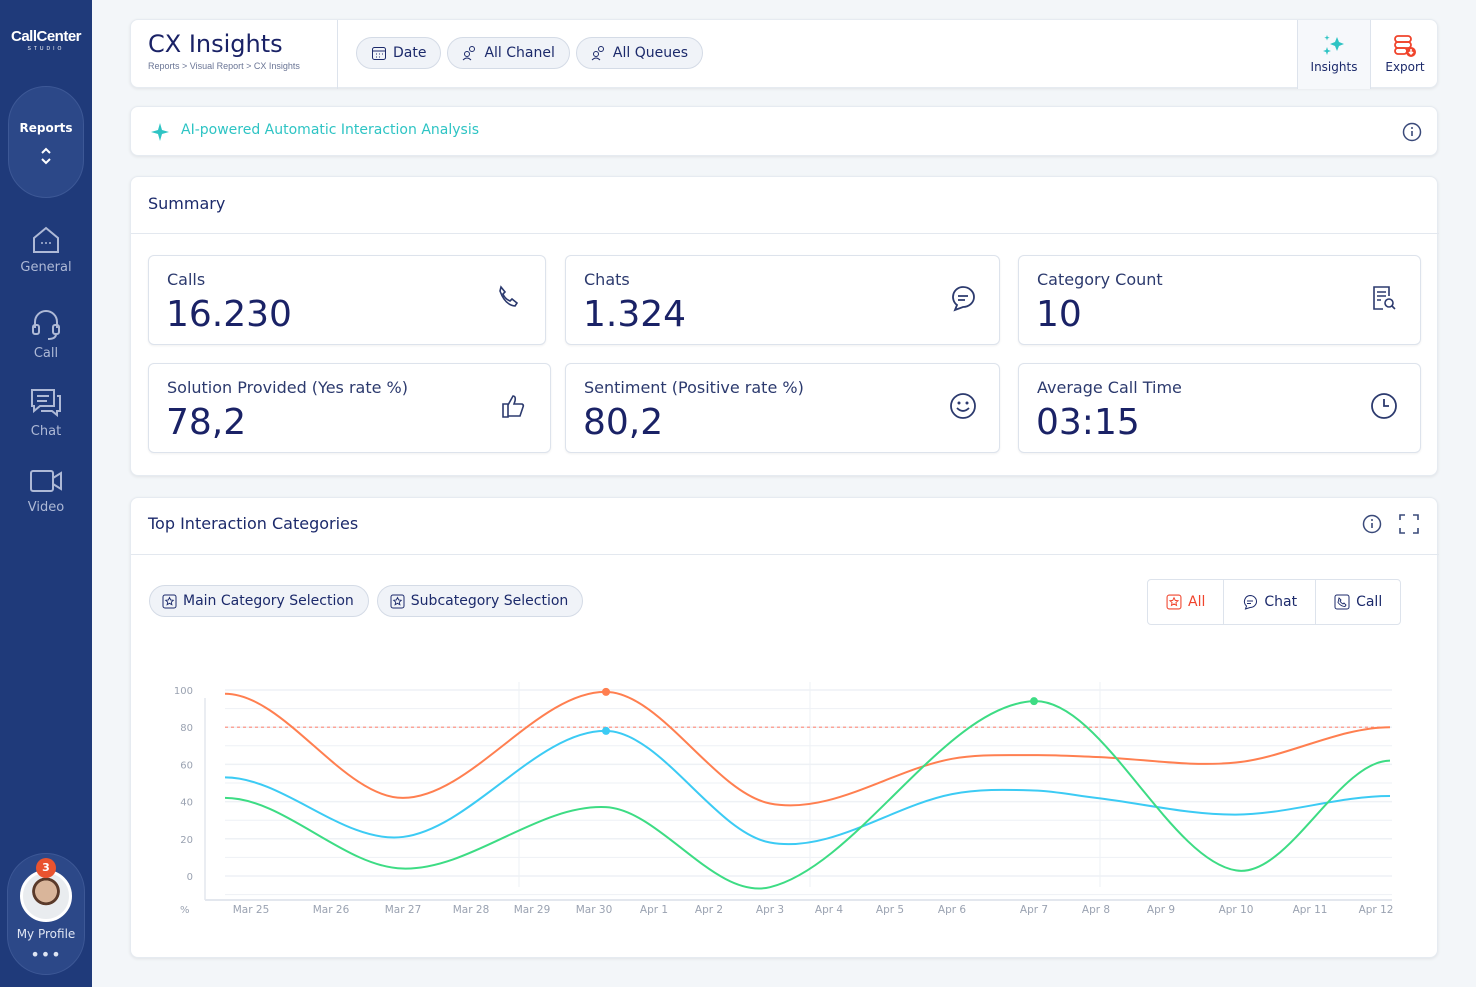 The width and height of the screenshot is (1476, 987). What do you see at coordinates (183, 691) in the screenshot?
I see `y-tick-label: 100` at bounding box center [183, 691].